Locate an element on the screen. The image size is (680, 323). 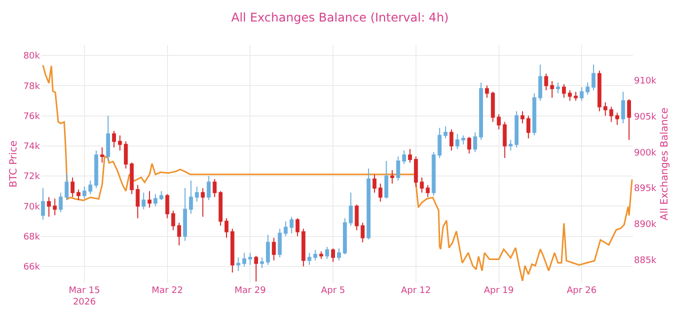
y2-tick-label: 895k is located at coordinates (646, 189).